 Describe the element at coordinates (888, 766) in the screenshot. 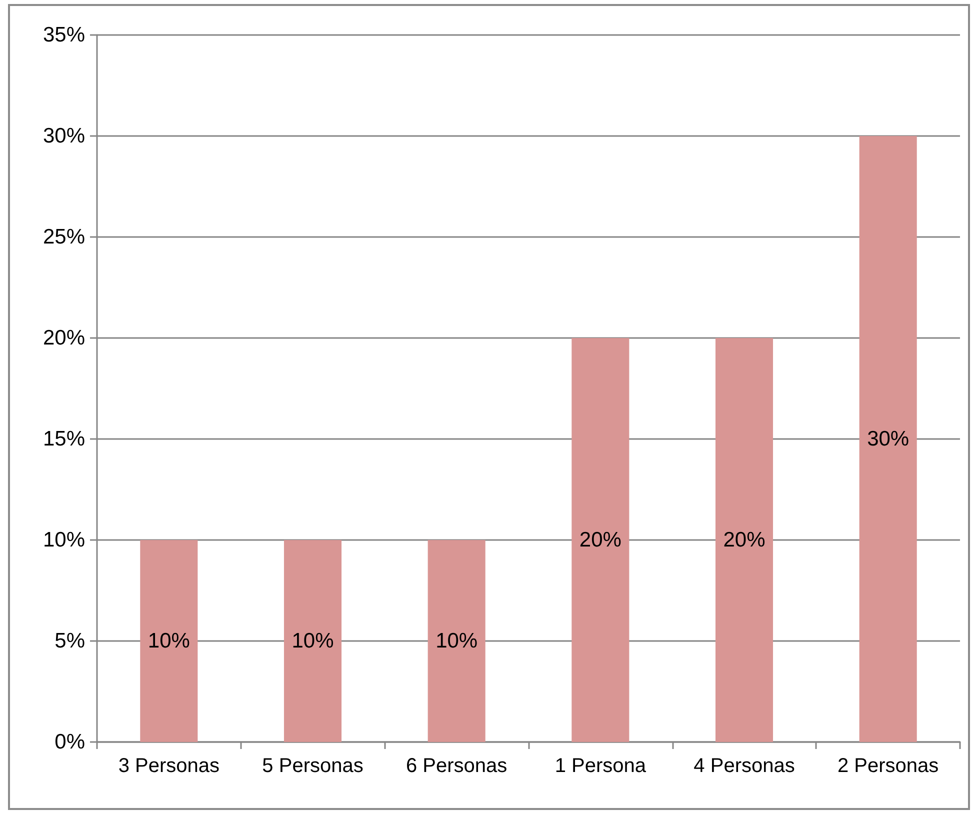

I see `x-tick-label: 2 Personas` at that location.